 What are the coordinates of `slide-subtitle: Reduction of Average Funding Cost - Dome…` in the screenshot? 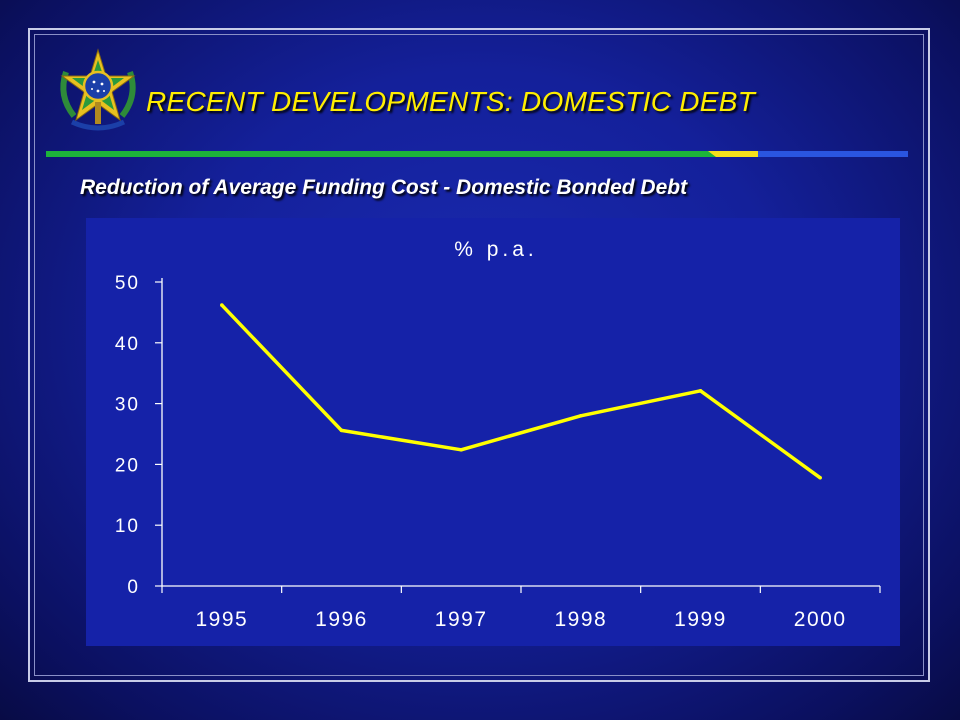 It's located at (384, 187).